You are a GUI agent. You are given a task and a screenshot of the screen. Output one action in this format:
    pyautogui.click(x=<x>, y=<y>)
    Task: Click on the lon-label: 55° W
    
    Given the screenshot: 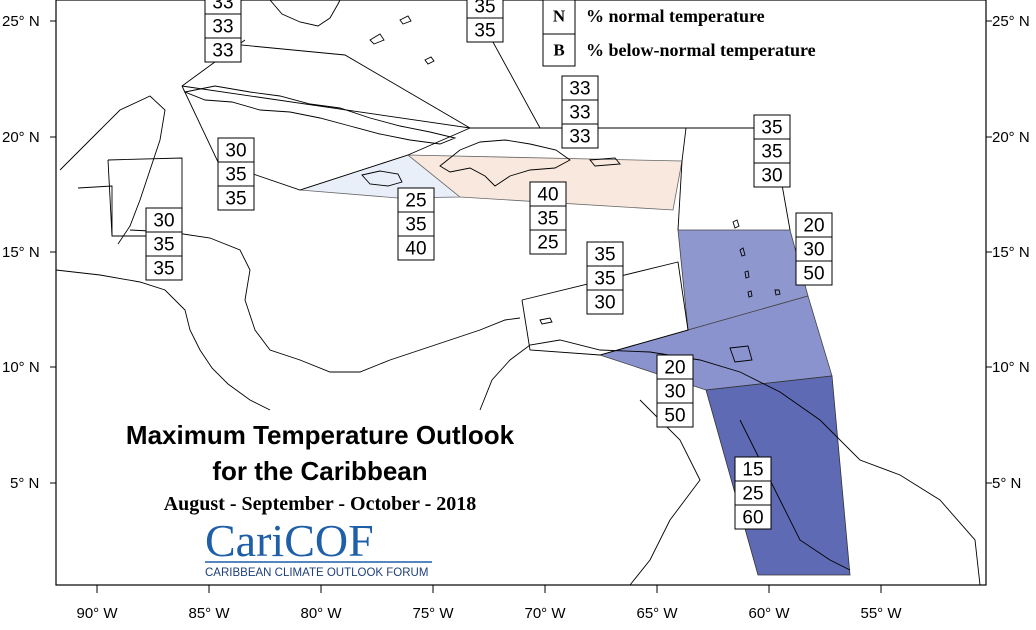 What is the action you would take?
    pyautogui.click(x=881, y=613)
    